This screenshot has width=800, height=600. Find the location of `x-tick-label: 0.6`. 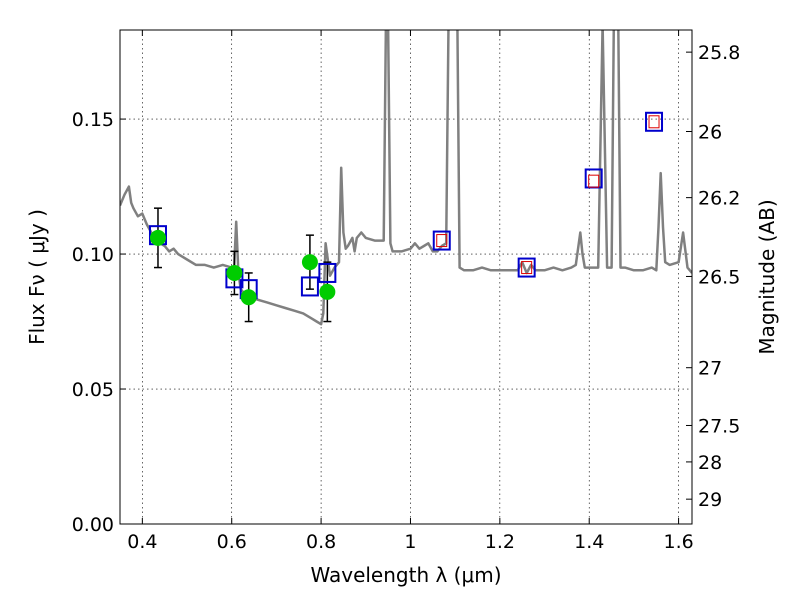

x-tick-label: 0.6 is located at coordinates (232, 542).